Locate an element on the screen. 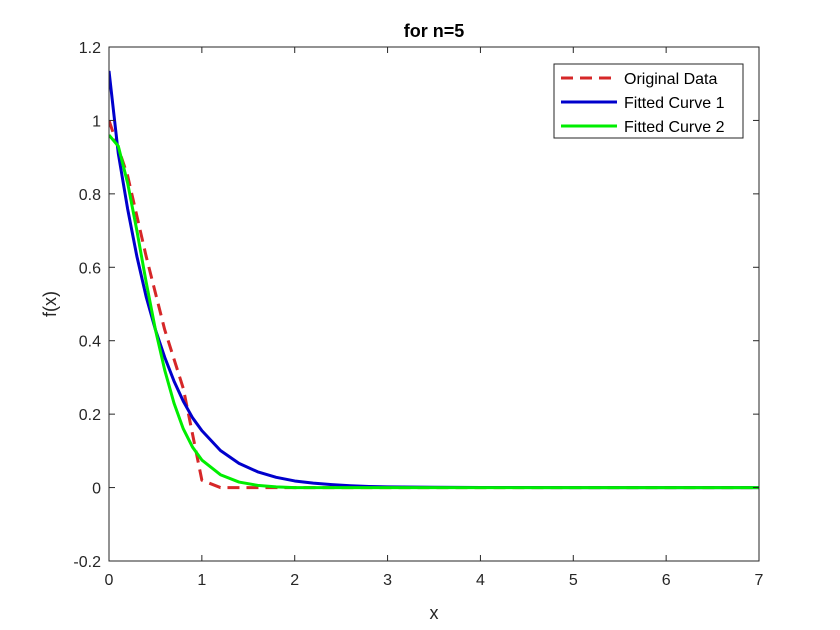 This screenshot has width=840, height=630. y-tick-label: 0.6 is located at coordinates (90, 268).